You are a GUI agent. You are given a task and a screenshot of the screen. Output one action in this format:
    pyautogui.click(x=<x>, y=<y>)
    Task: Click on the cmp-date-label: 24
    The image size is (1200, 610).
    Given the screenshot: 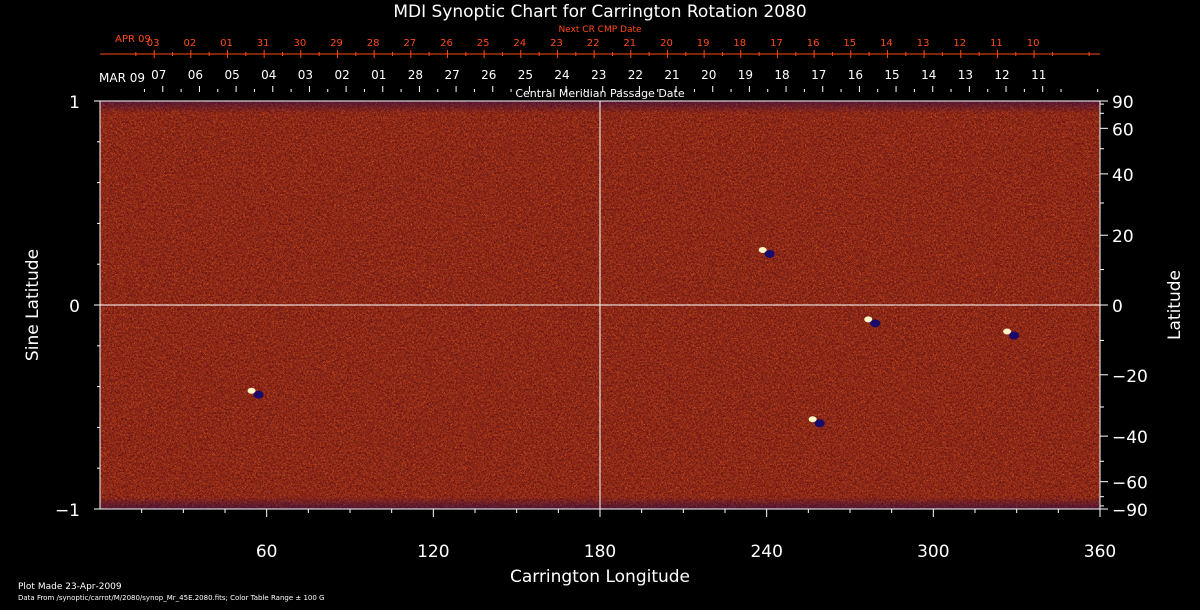 What is the action you would take?
    pyautogui.click(x=561, y=75)
    